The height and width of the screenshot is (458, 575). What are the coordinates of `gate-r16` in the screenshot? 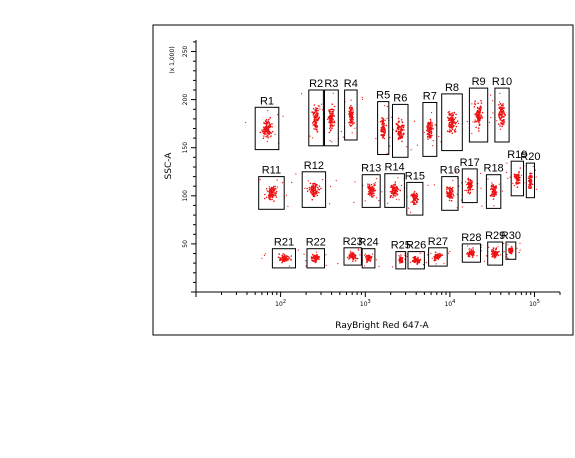 It's located at (450, 193).